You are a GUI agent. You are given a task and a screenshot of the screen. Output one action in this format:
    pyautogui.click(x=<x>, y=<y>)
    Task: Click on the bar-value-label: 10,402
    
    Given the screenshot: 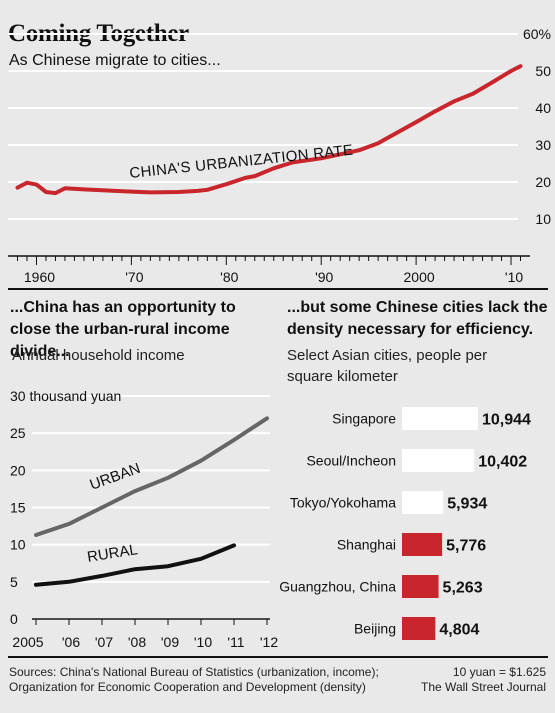 What is the action you would take?
    pyautogui.click(x=502, y=462)
    